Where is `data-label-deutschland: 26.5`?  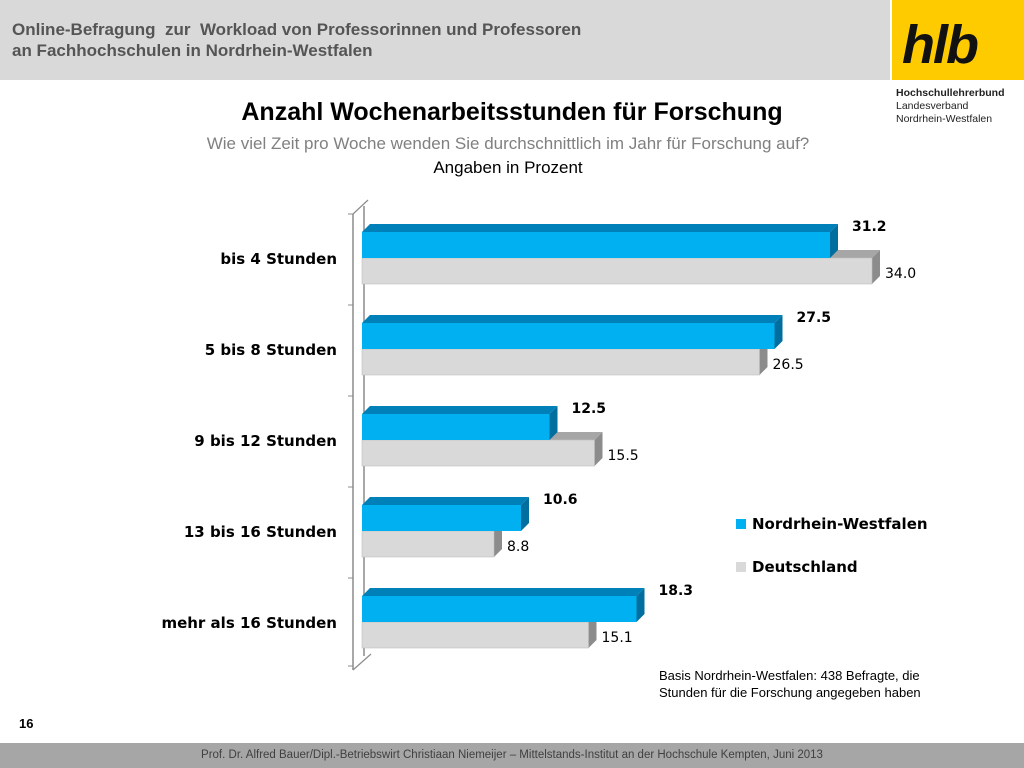 data-label-deutschland: 26.5 is located at coordinates (788, 365).